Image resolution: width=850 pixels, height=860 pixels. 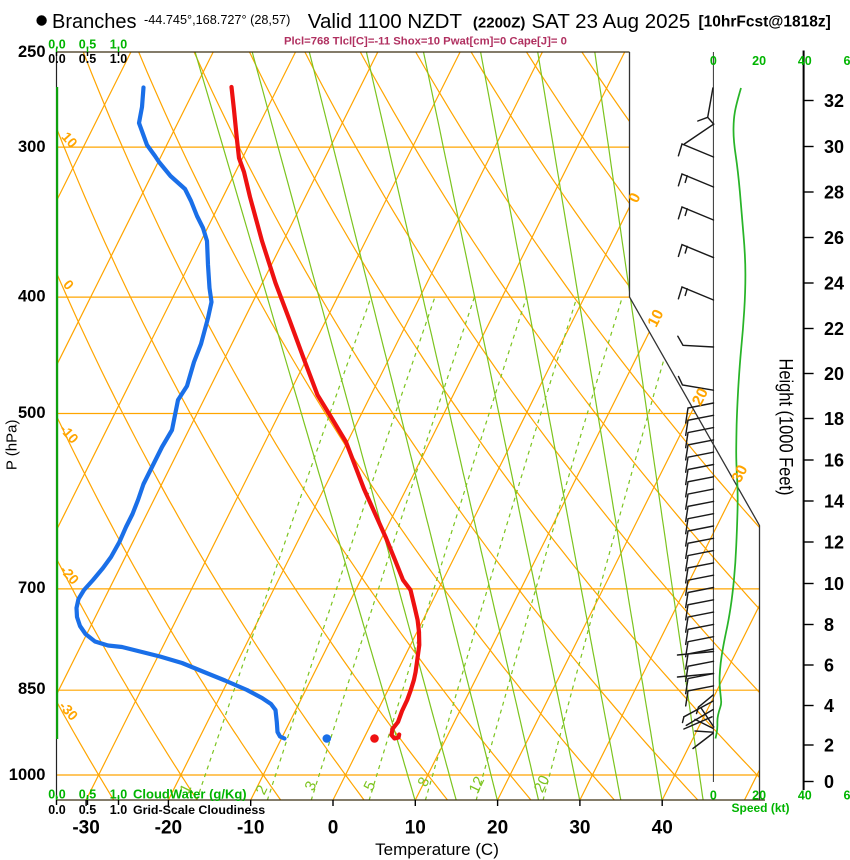 What do you see at coordinates (834, 419) in the screenshot?
I see `svg-text: 18` at bounding box center [834, 419].